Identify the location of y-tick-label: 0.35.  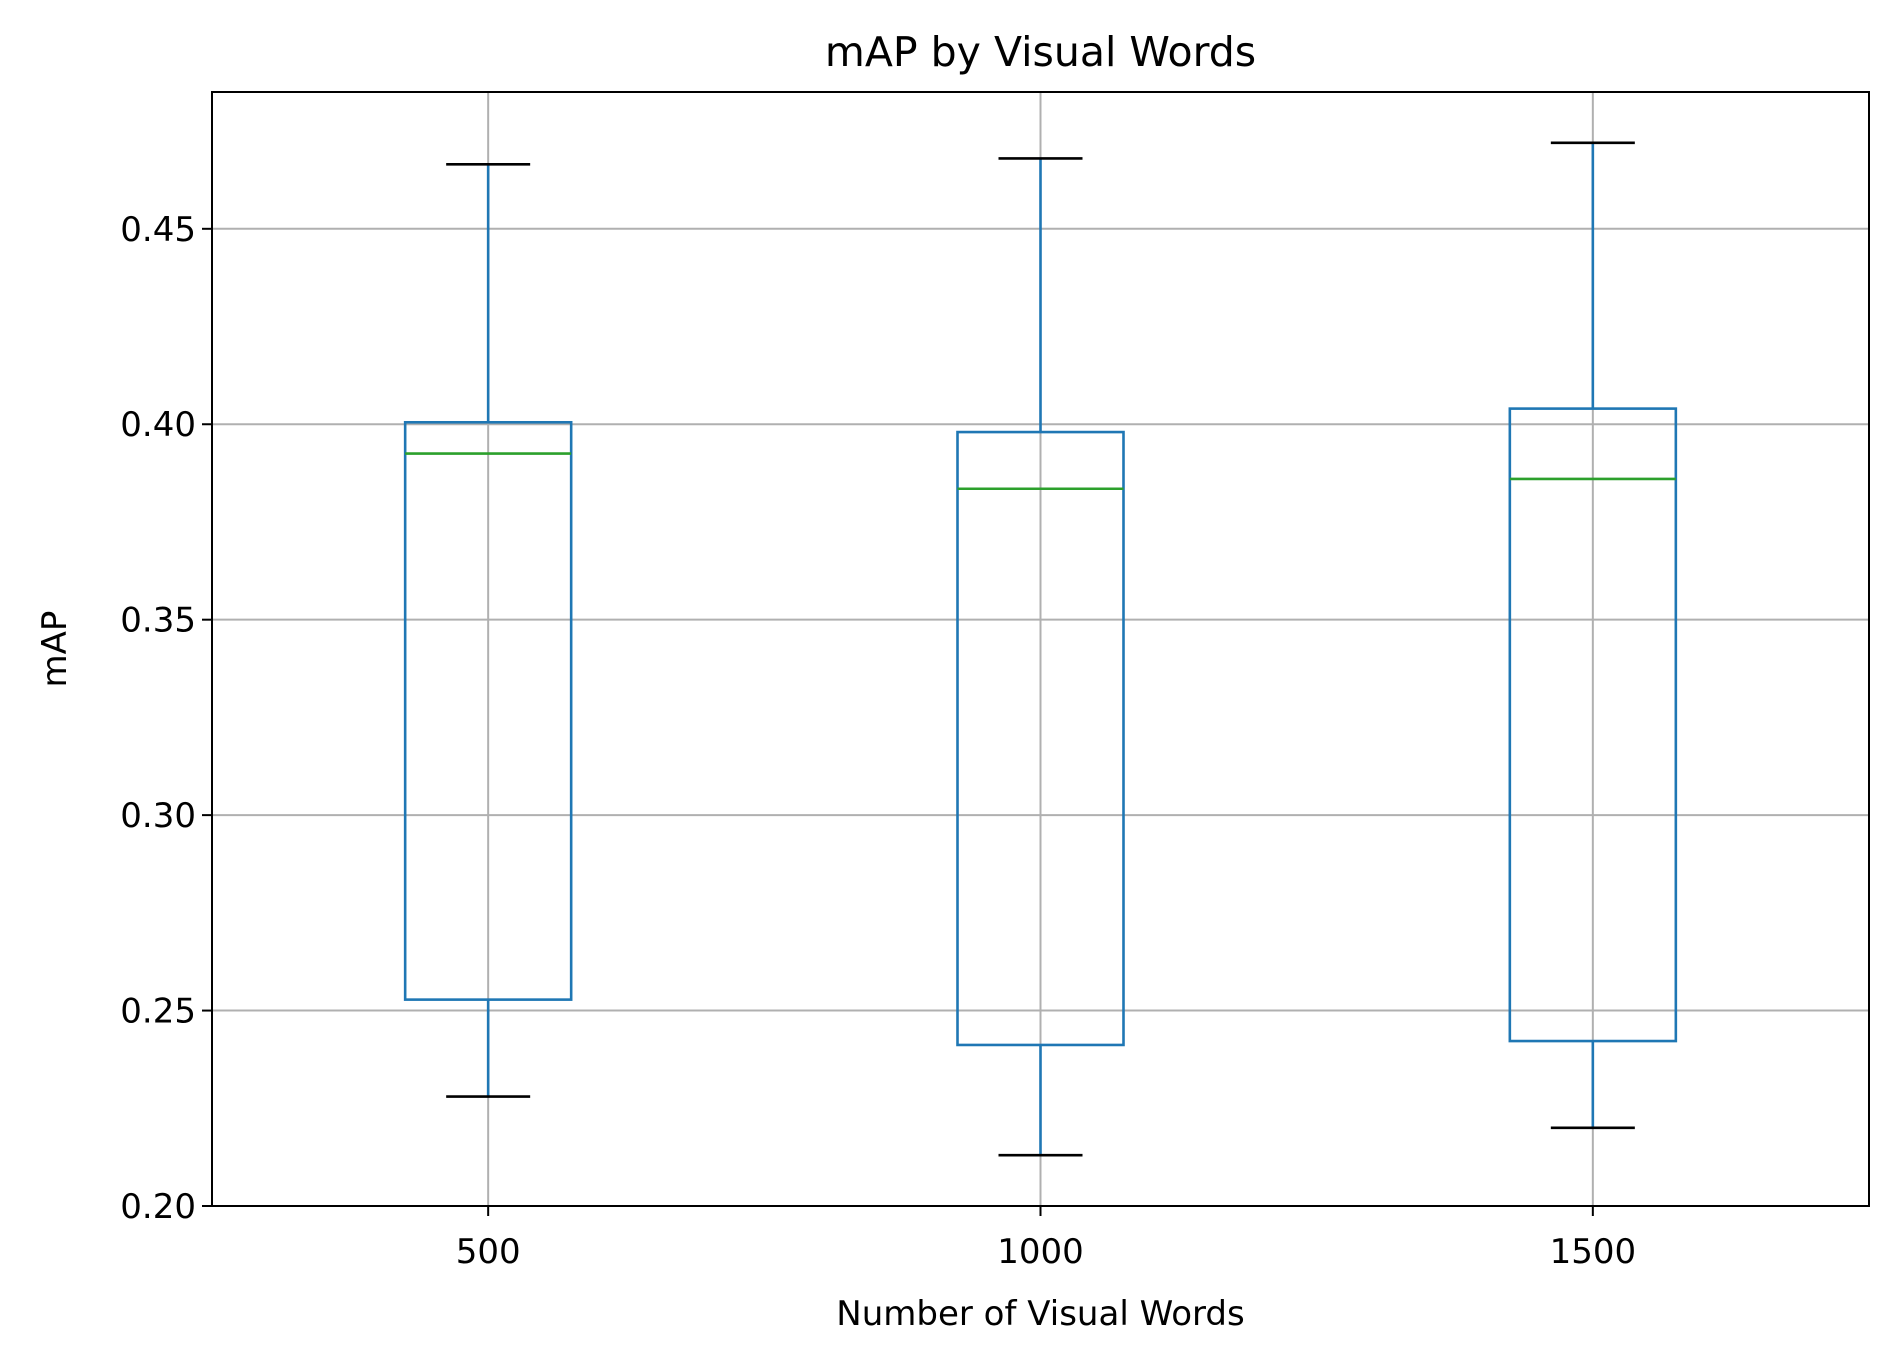
(158, 621).